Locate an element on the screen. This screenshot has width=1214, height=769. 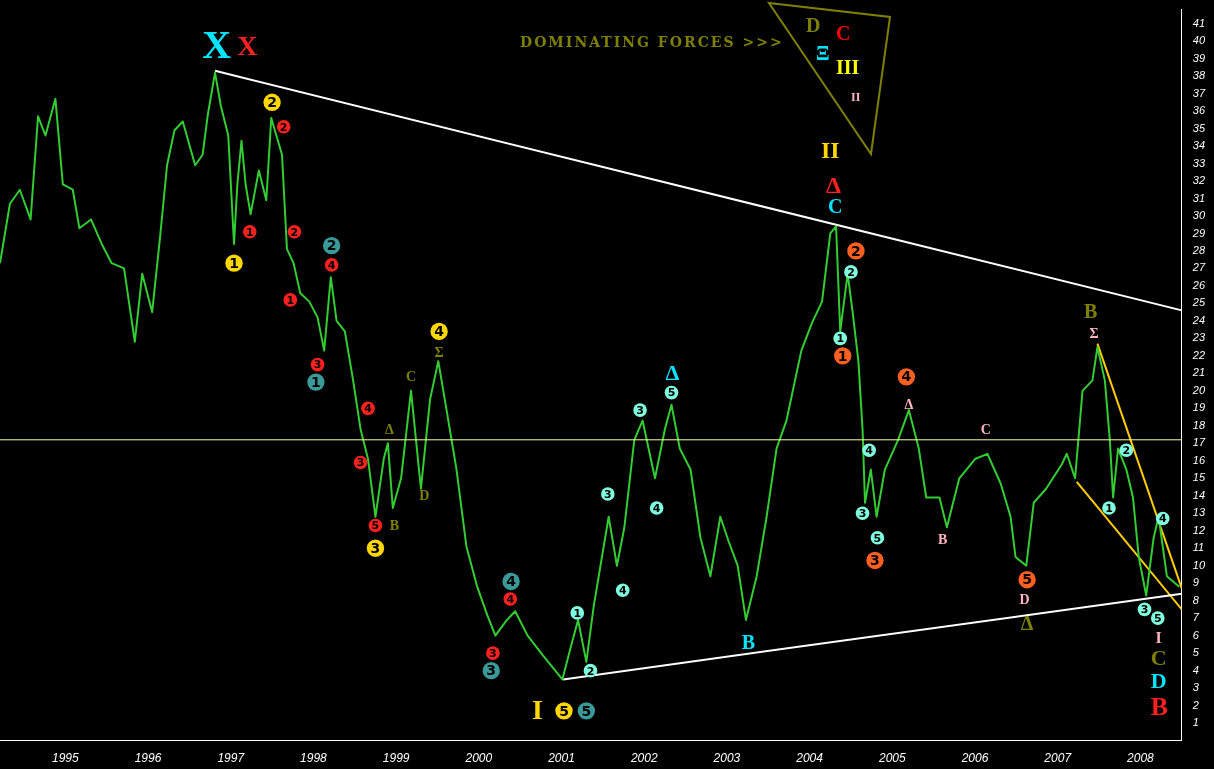
annotation: X is located at coordinates (217, 44).